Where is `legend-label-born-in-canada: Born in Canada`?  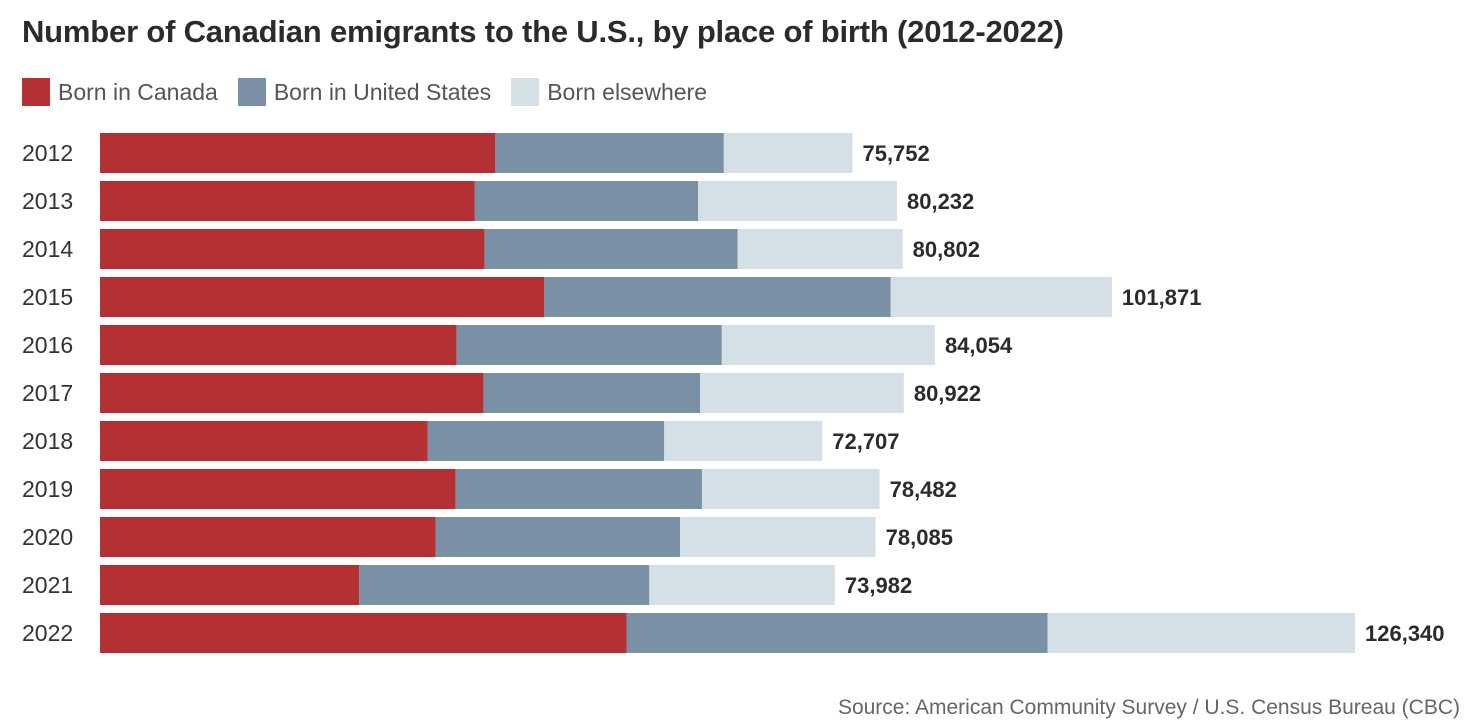
legend-label-born-in-canada: Born in Canada is located at coordinates (138, 91).